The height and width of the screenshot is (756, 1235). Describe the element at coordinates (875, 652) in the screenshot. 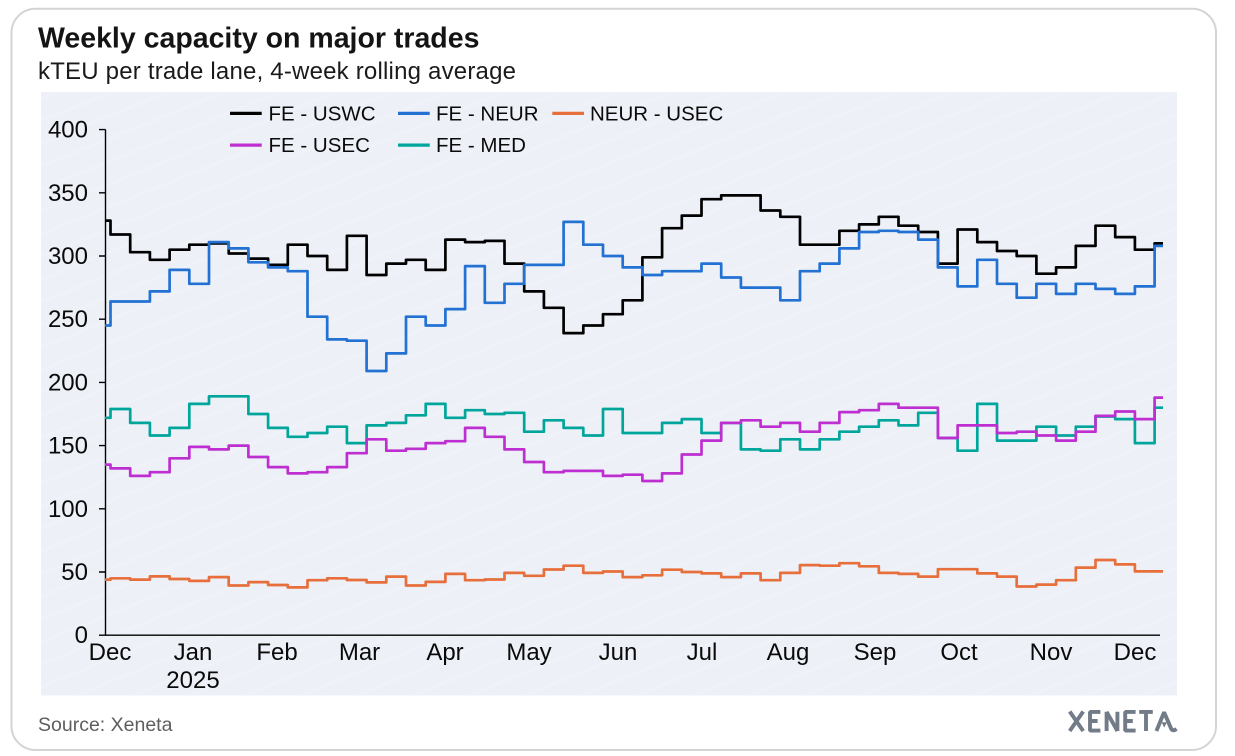

I see `svg-text: Sep` at that location.